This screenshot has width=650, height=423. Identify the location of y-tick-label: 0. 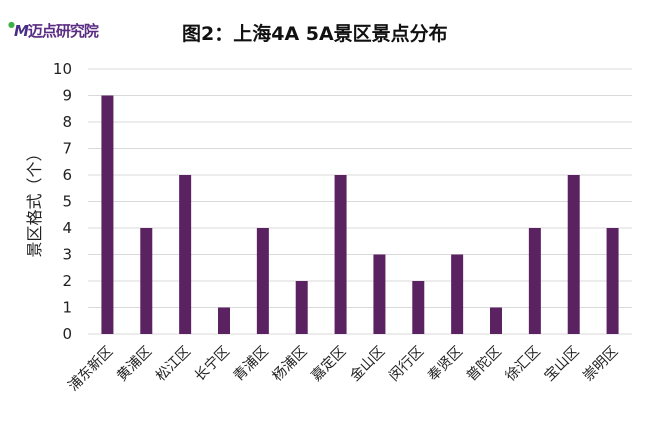
(67, 334).